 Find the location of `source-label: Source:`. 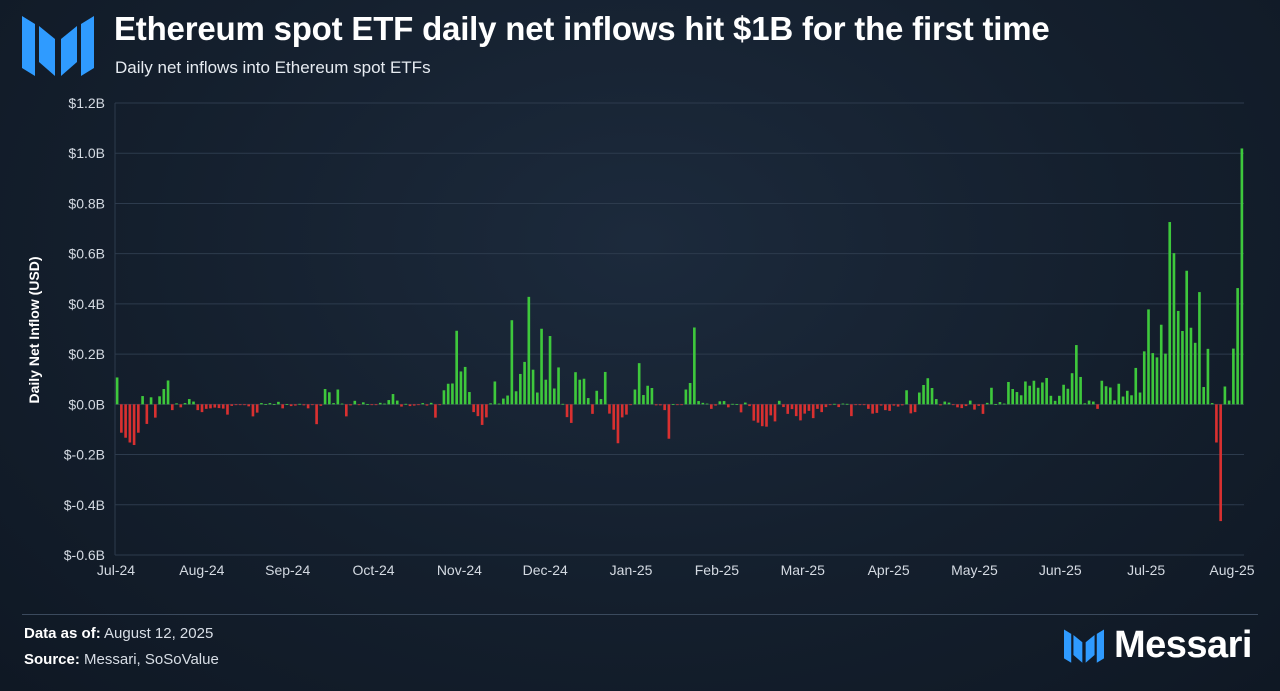

source-label: Source: is located at coordinates (52, 659).